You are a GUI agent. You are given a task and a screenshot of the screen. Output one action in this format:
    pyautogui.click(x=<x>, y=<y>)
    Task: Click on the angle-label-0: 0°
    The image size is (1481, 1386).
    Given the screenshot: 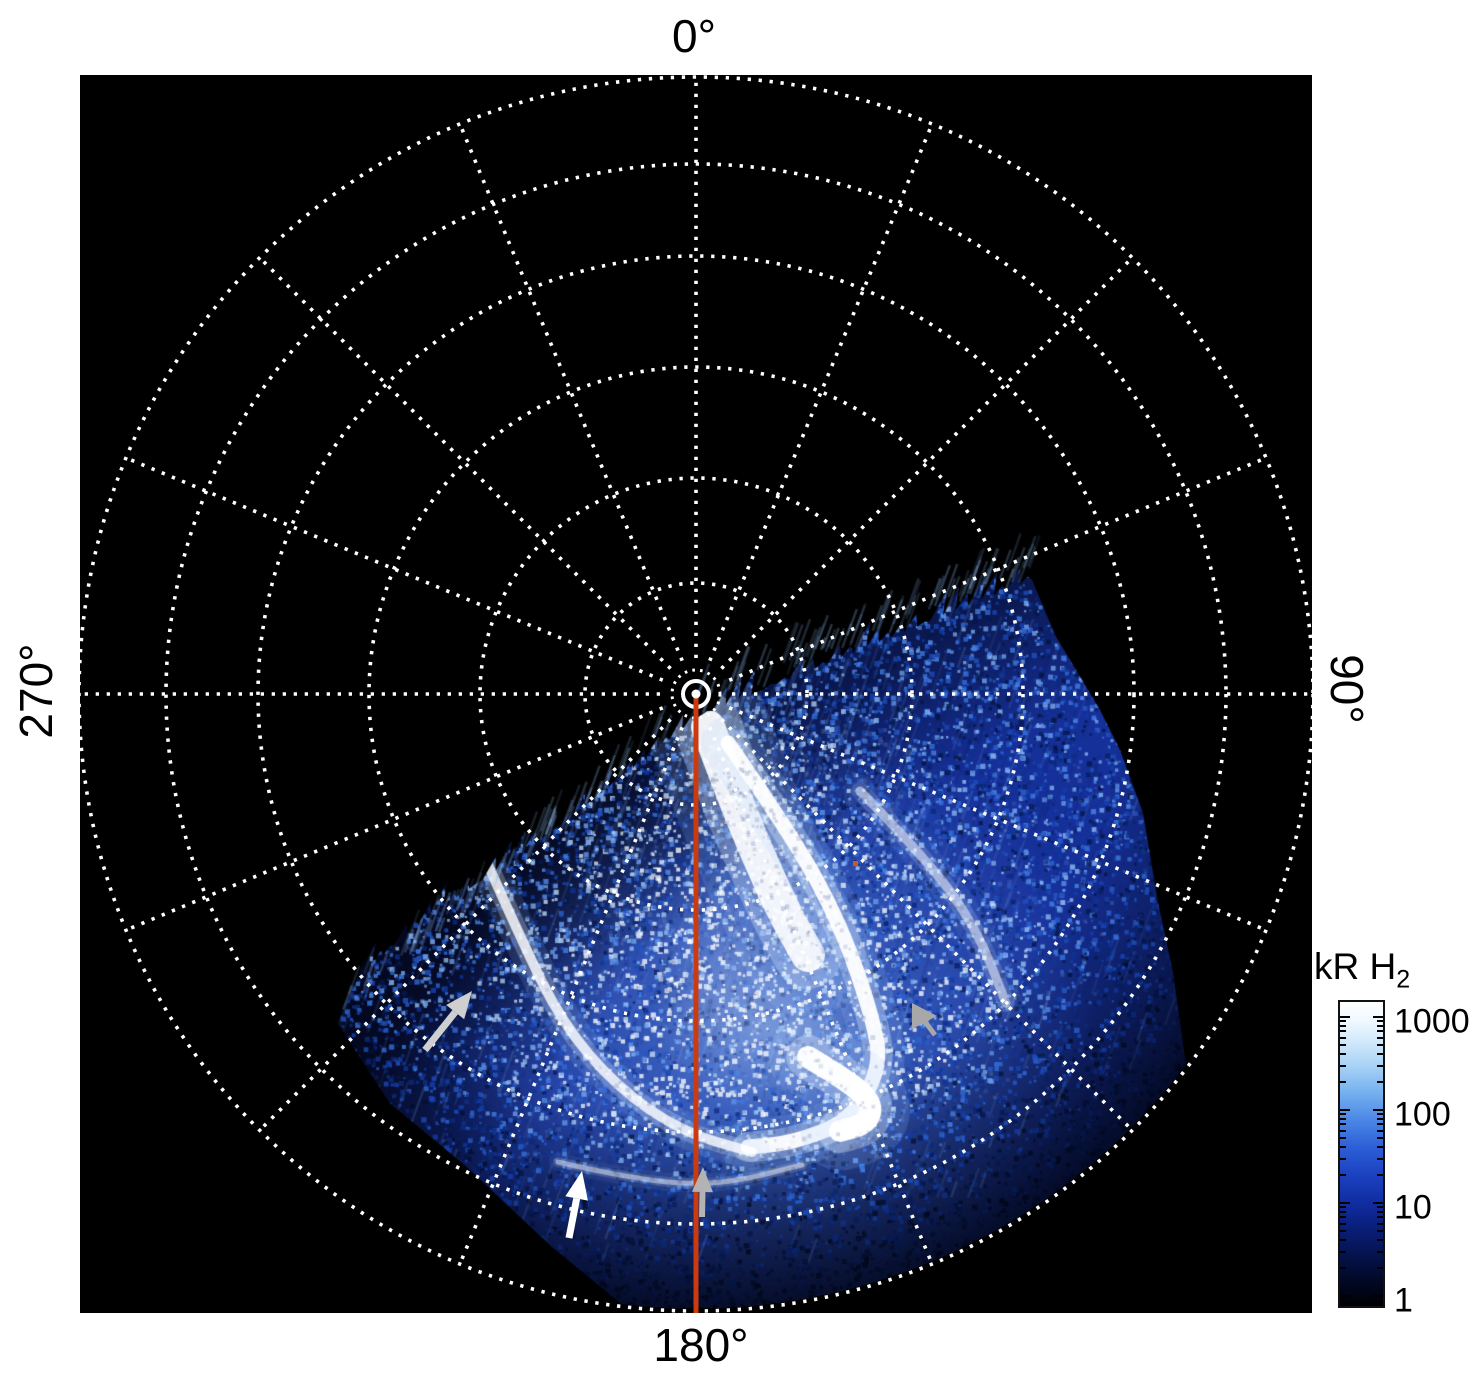 What is the action you would take?
    pyautogui.click(x=694, y=36)
    